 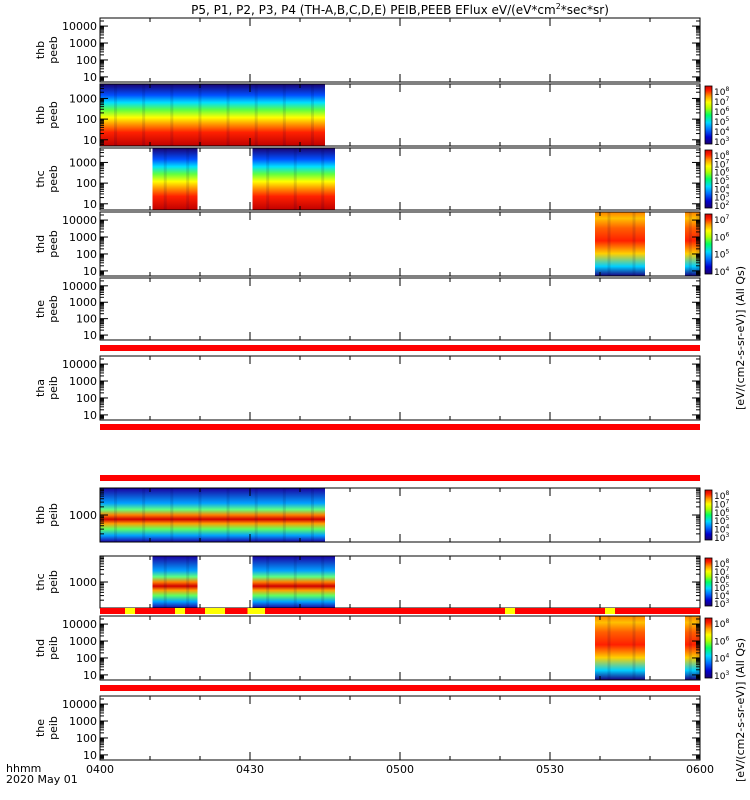 I want to click on colorbar-tick-label: 10⁶, so click(x=721, y=641).